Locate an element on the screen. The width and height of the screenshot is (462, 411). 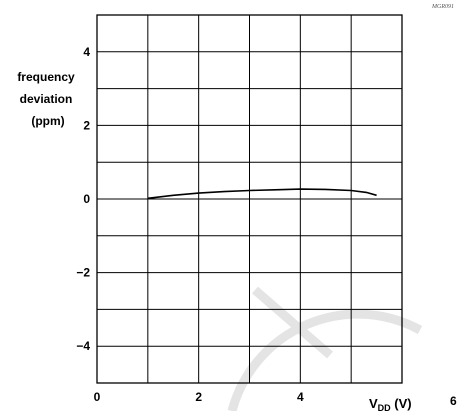
y-tick-label: −4 is located at coordinates (83, 346).